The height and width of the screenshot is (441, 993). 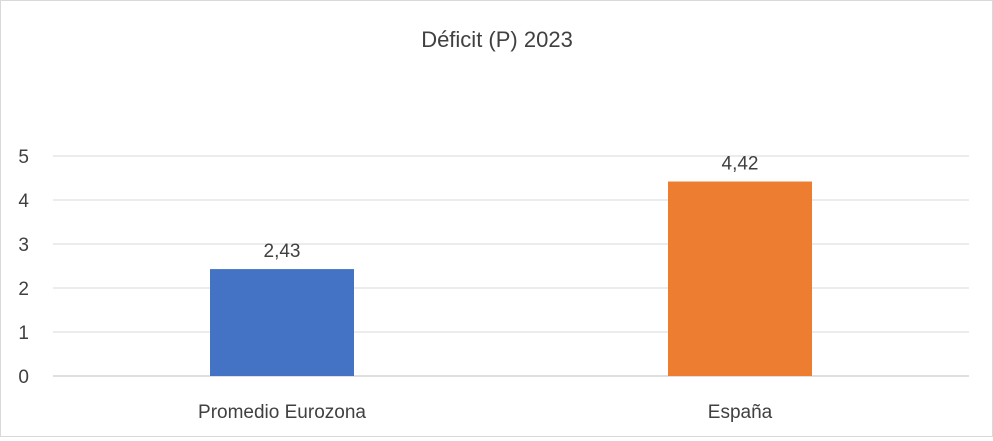 I want to click on y-tick-label: 2, so click(x=23, y=289).